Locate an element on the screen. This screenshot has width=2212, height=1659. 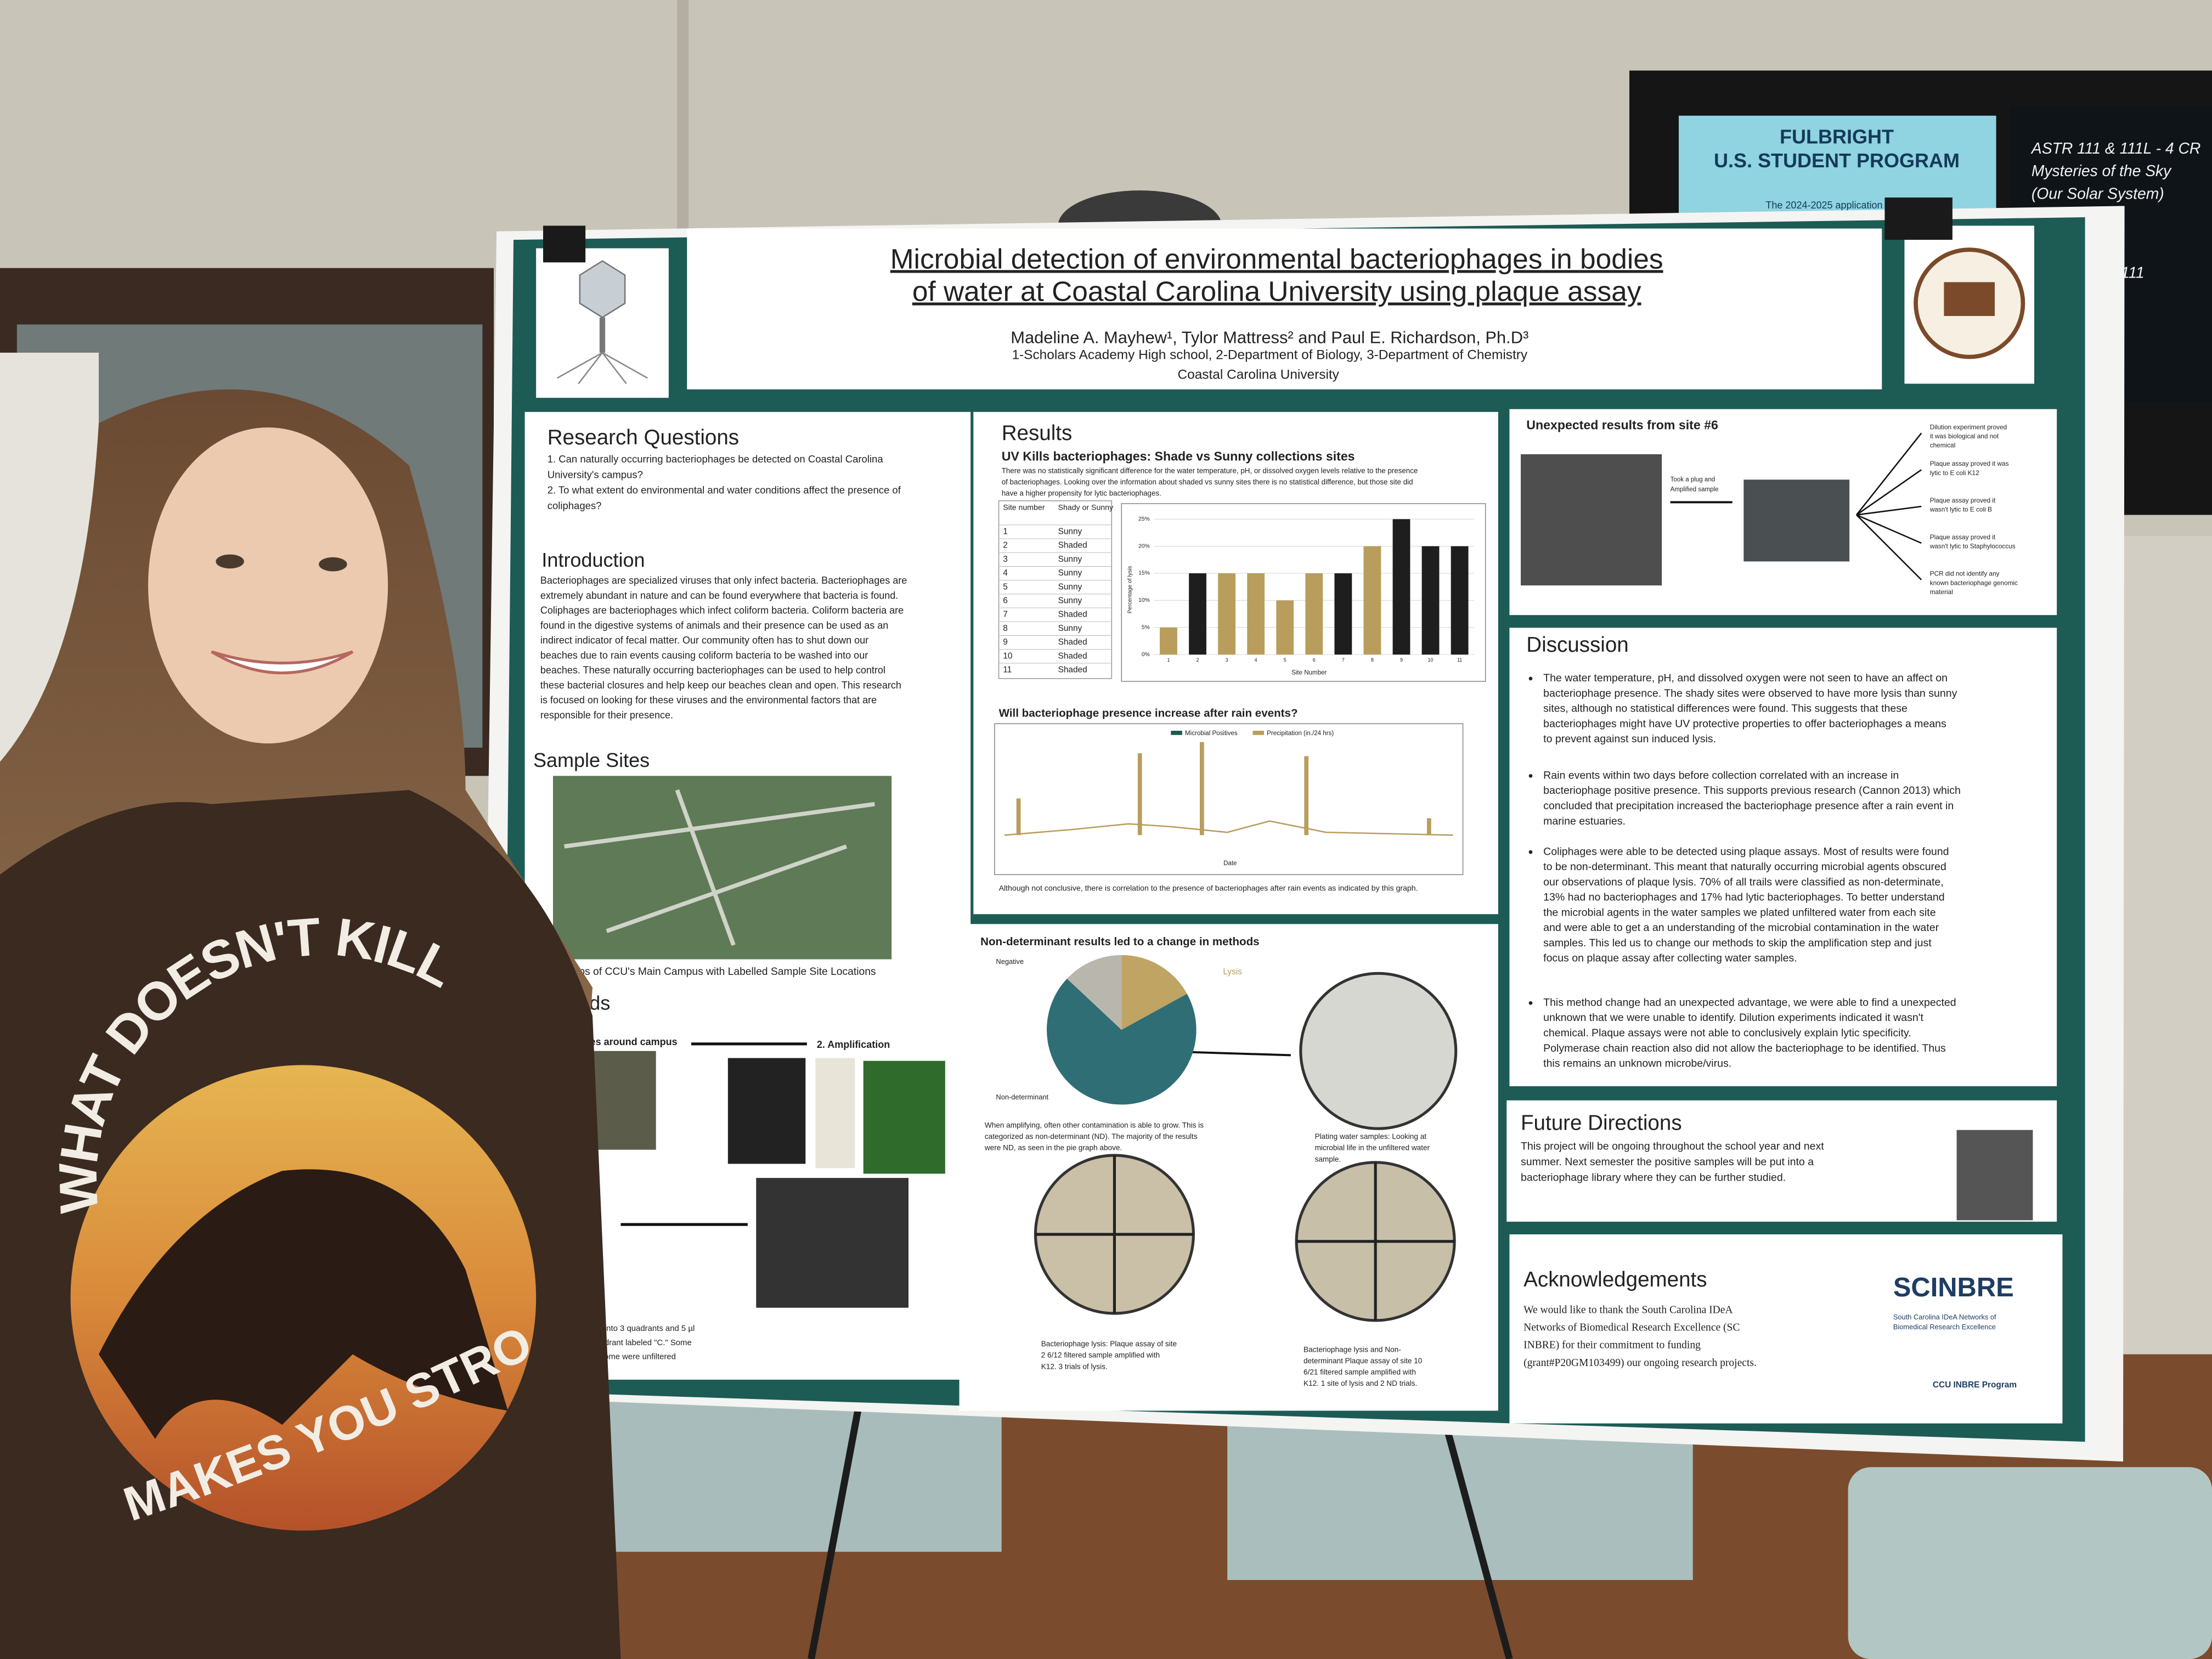
smile is located at coordinates (282, 663).